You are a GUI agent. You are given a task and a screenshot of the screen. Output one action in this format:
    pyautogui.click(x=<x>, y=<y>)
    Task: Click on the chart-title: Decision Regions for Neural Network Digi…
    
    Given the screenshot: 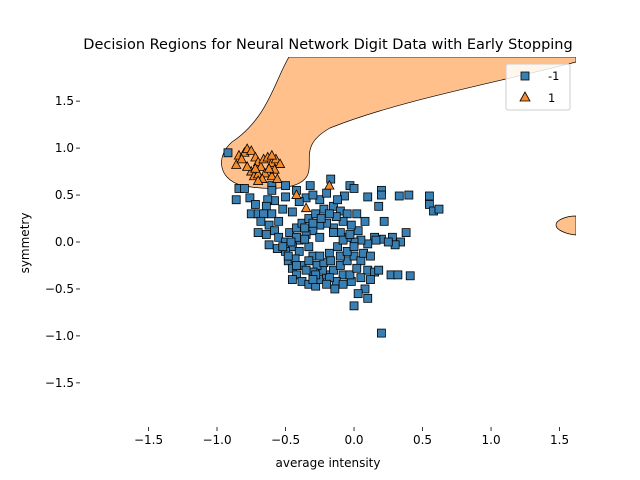 What is the action you would take?
    pyautogui.click(x=327, y=45)
    